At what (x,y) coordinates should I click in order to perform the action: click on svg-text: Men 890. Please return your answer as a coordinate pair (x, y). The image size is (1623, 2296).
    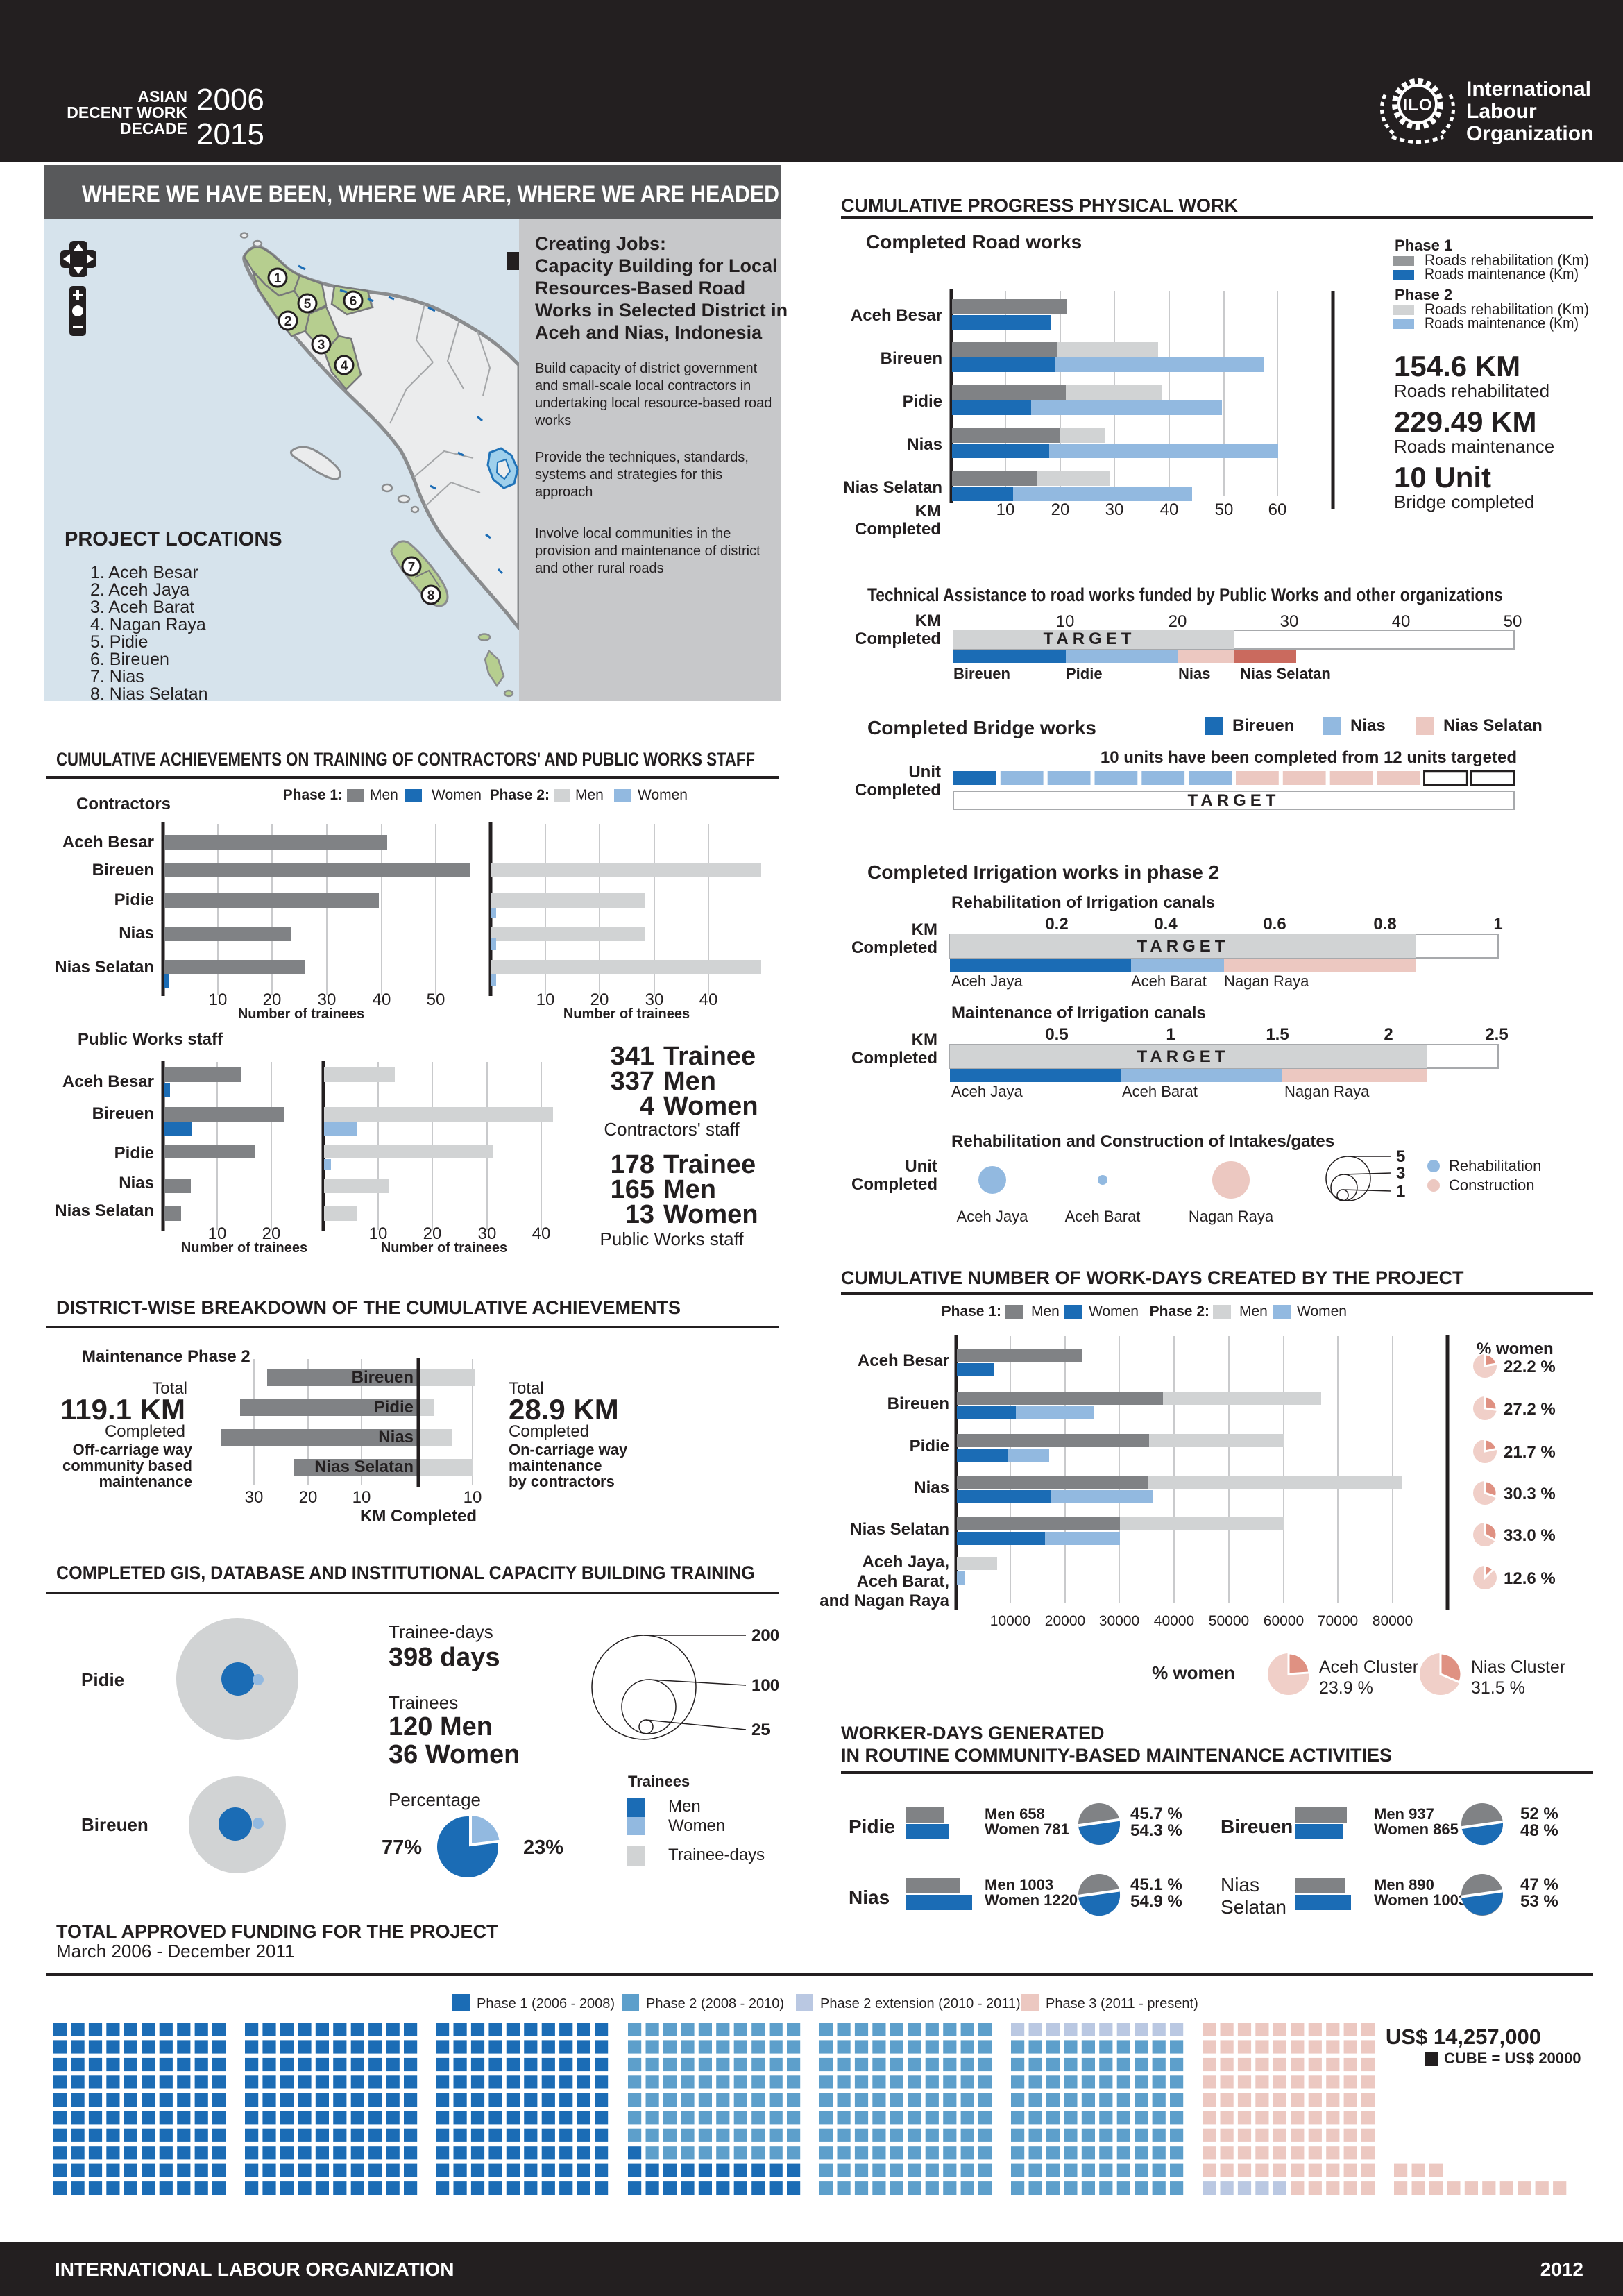
    Looking at the image, I should click on (1404, 1884).